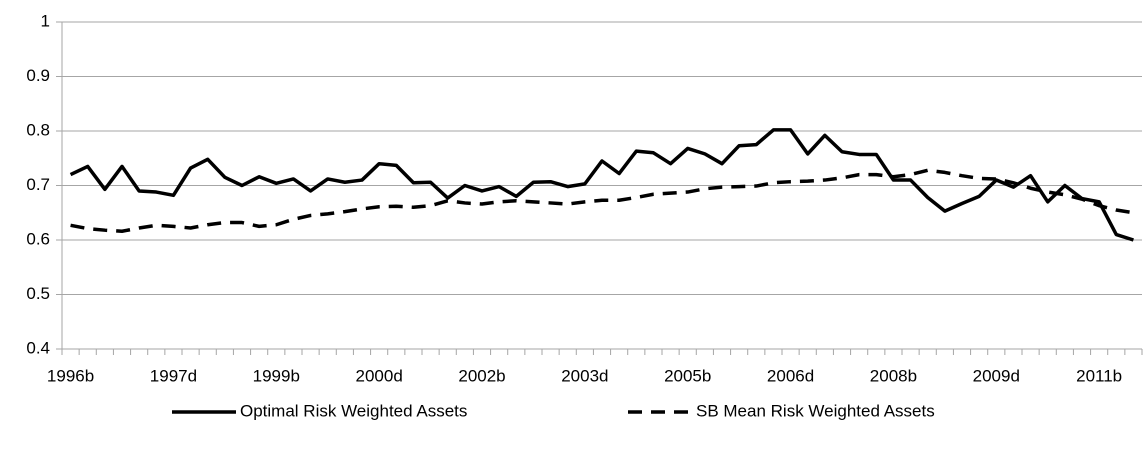 The width and height of the screenshot is (1147, 461). I want to click on x-tick-label: 2008b, so click(893, 375).